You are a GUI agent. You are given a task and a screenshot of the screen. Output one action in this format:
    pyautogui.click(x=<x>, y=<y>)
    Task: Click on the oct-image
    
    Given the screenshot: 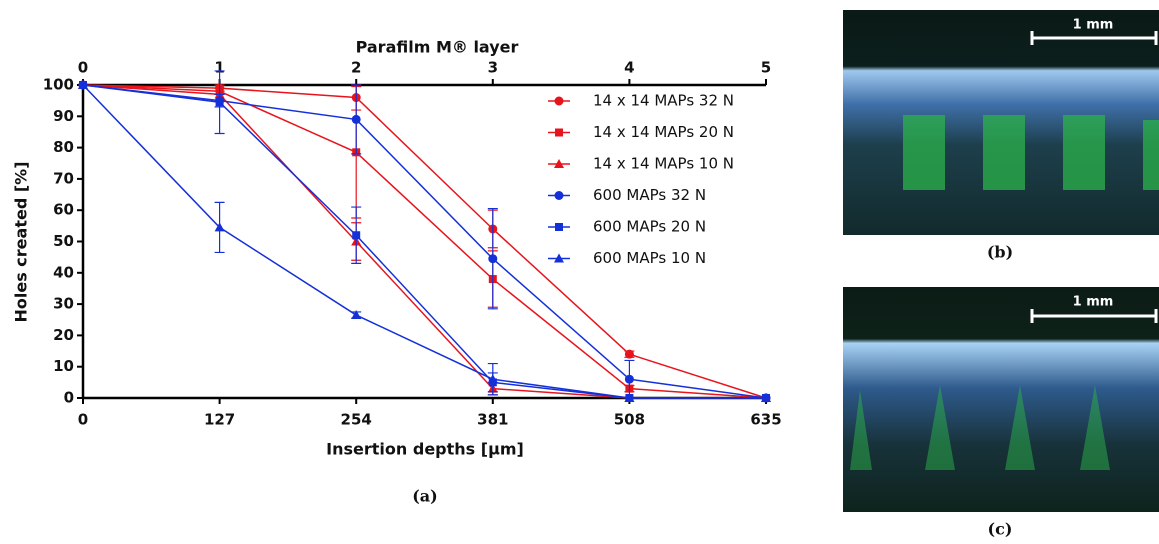 What is the action you would take?
    pyautogui.click(x=1001, y=399)
    